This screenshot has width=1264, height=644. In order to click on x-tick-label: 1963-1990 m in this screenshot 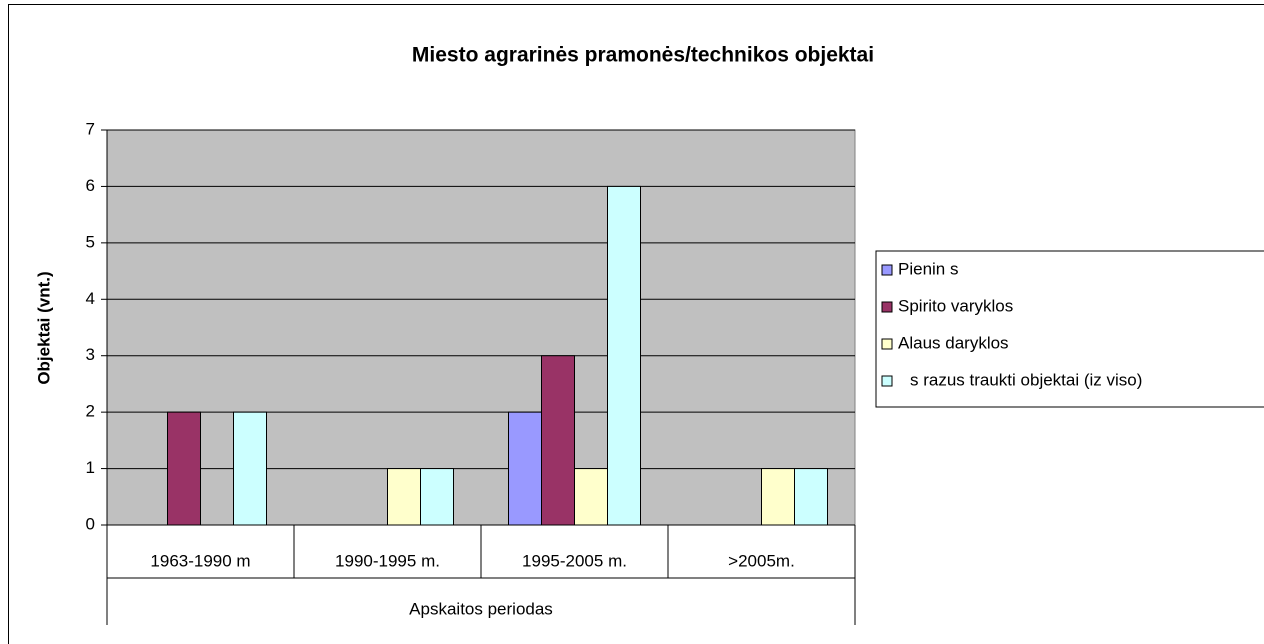, I will do `click(200, 560)`.